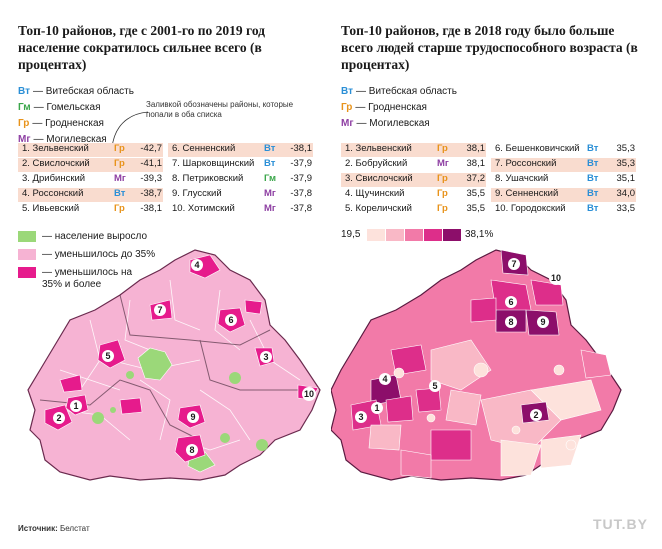 Image resolution: width=662 pixels, height=549 pixels. Describe the element at coordinates (61, 123) in the screenshot. I see `legend-gr: Гр — Гродненская` at that location.